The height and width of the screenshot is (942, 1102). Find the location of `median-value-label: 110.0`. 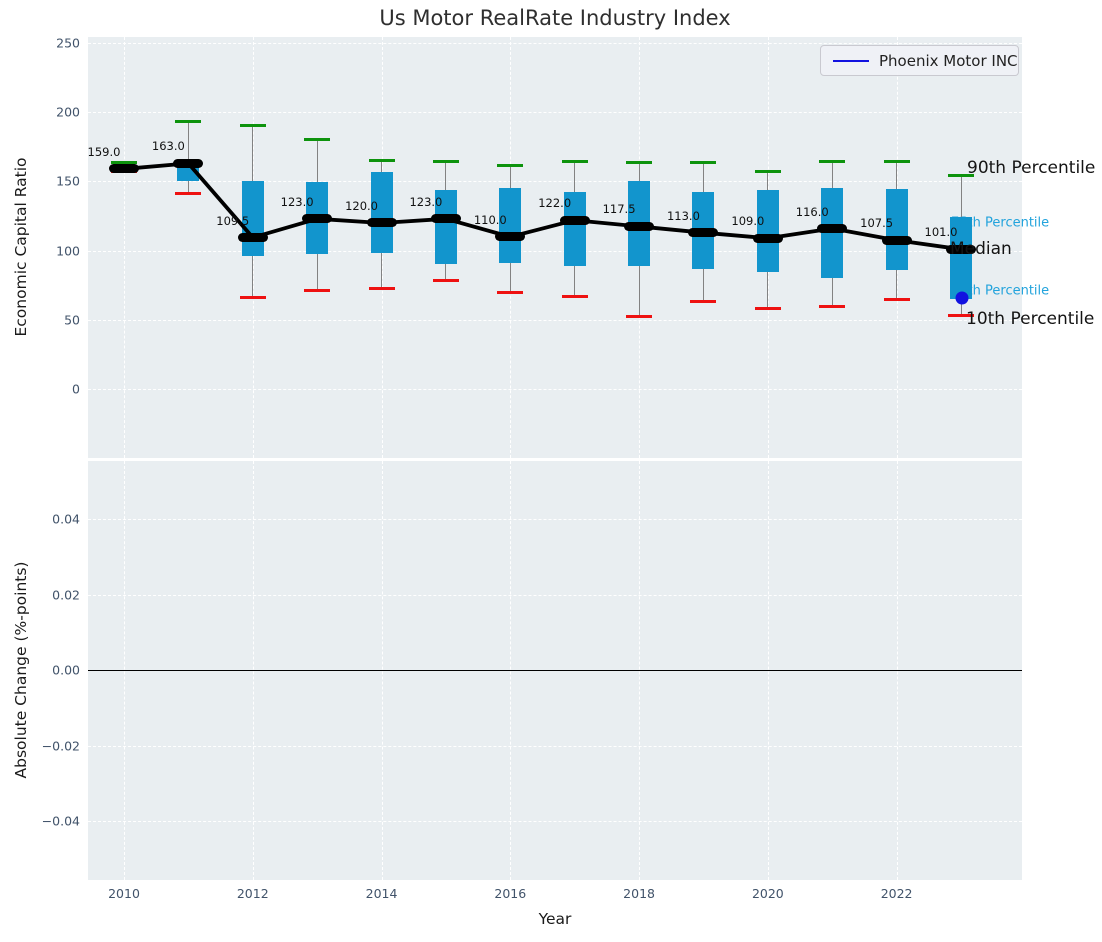

median-value-label: 110.0 is located at coordinates (490, 219).